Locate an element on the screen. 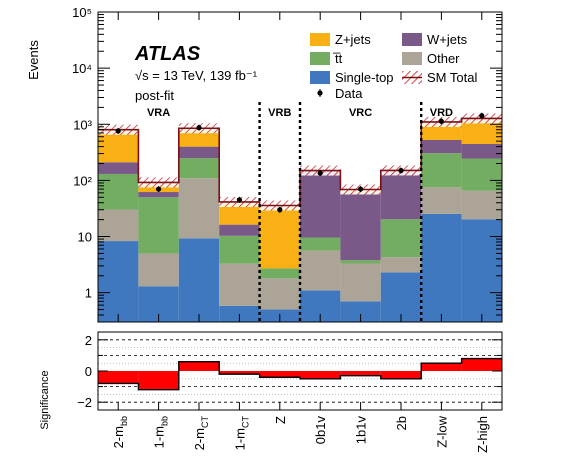  y-tick-label: 10² is located at coordinates (82, 180).